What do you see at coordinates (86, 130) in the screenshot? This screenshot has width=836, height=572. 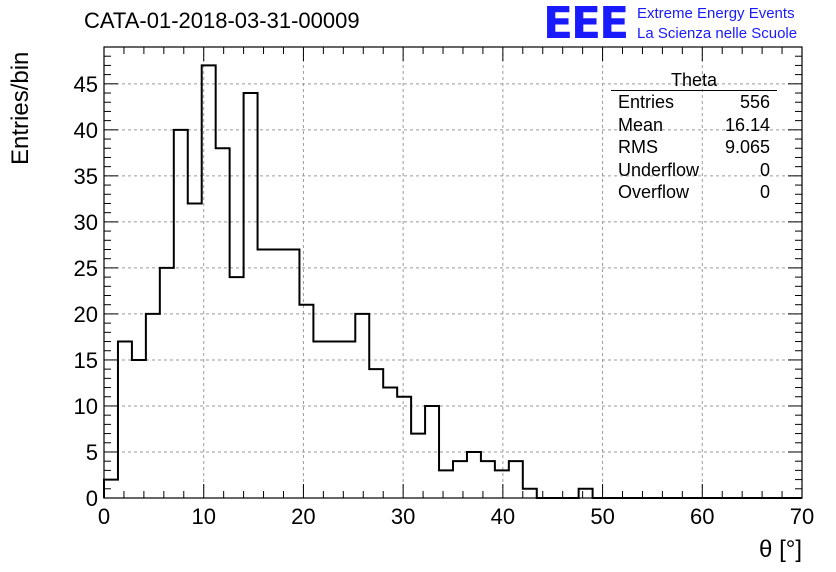 I see `y-tick-label: 40` at bounding box center [86, 130].